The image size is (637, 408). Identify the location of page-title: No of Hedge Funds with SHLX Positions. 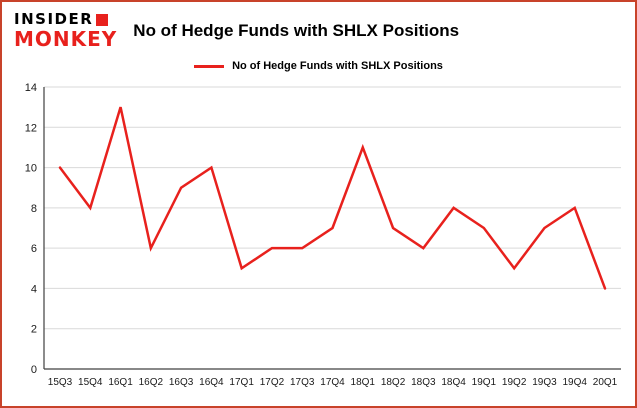
(296, 30).